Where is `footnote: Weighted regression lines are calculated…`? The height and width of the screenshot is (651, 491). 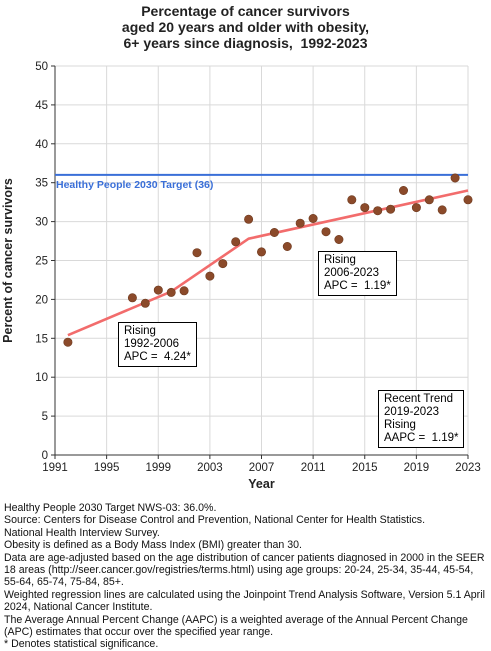 footnote: Weighted regression lines are calculated… is located at coordinates (244, 601).